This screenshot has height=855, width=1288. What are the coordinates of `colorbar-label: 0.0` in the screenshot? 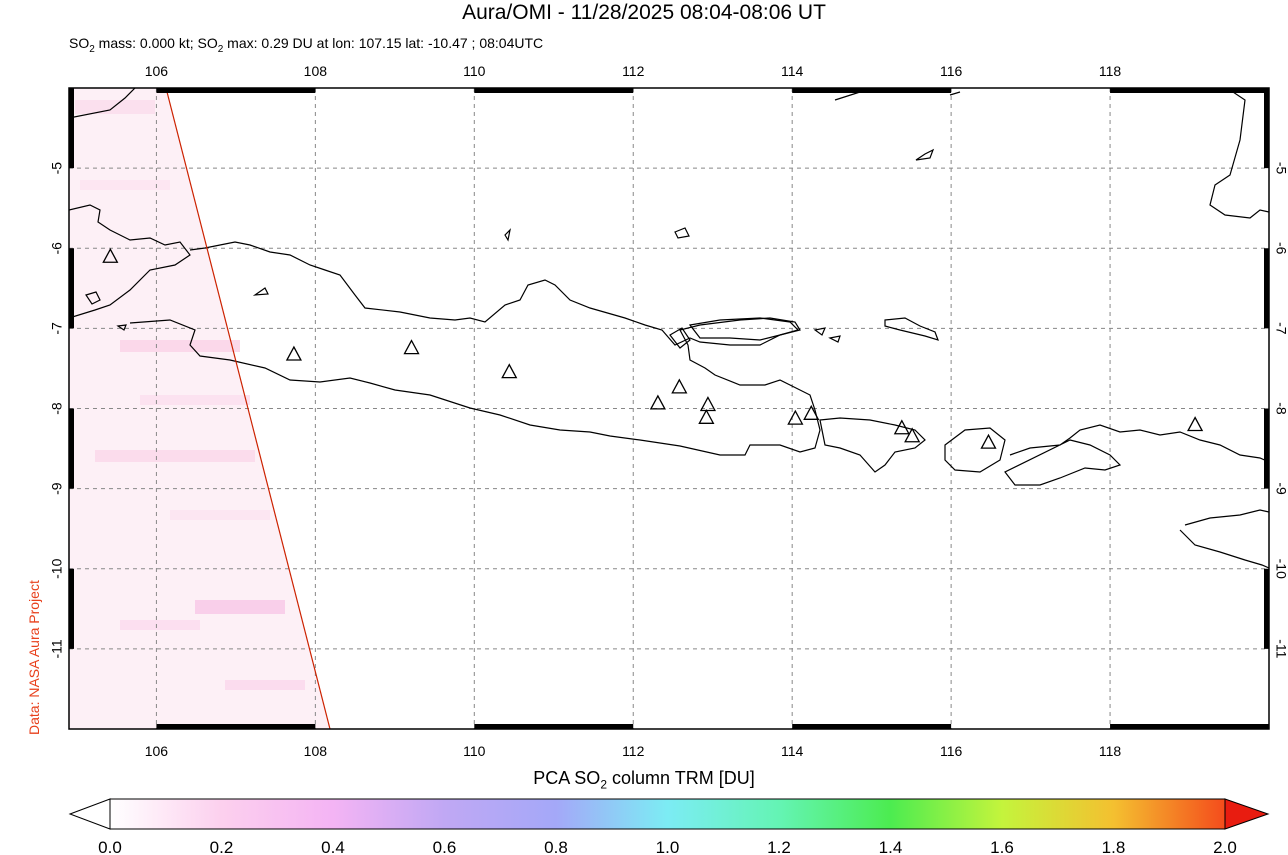 It's located at (110, 846).